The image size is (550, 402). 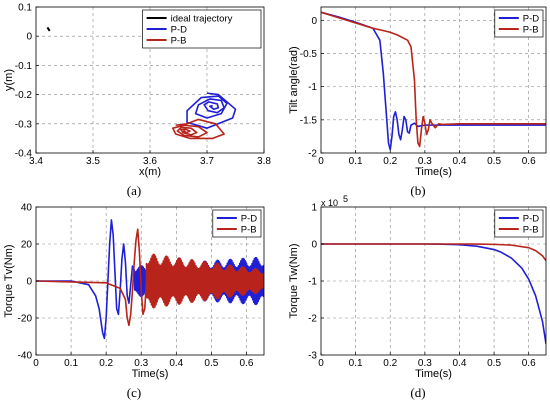 I want to click on ytick-label-d-2: -1, so click(x=312, y=282).